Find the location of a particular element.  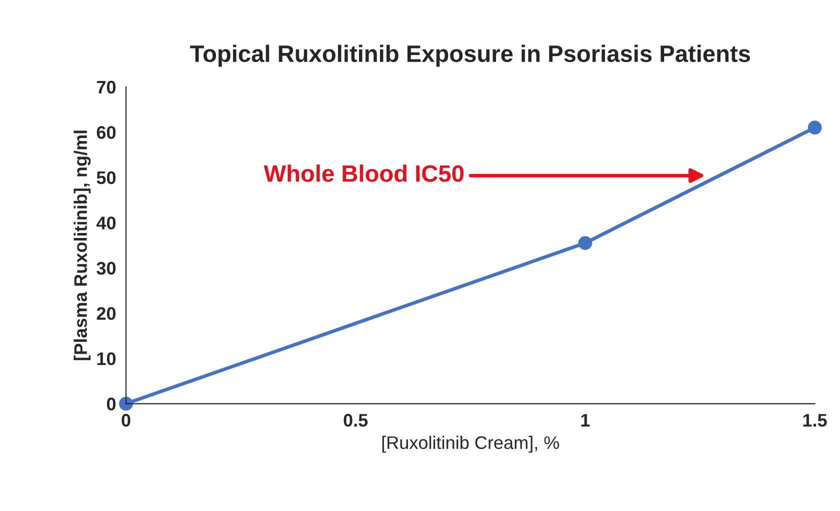

y-tick-label: 30 is located at coordinates (106, 268).